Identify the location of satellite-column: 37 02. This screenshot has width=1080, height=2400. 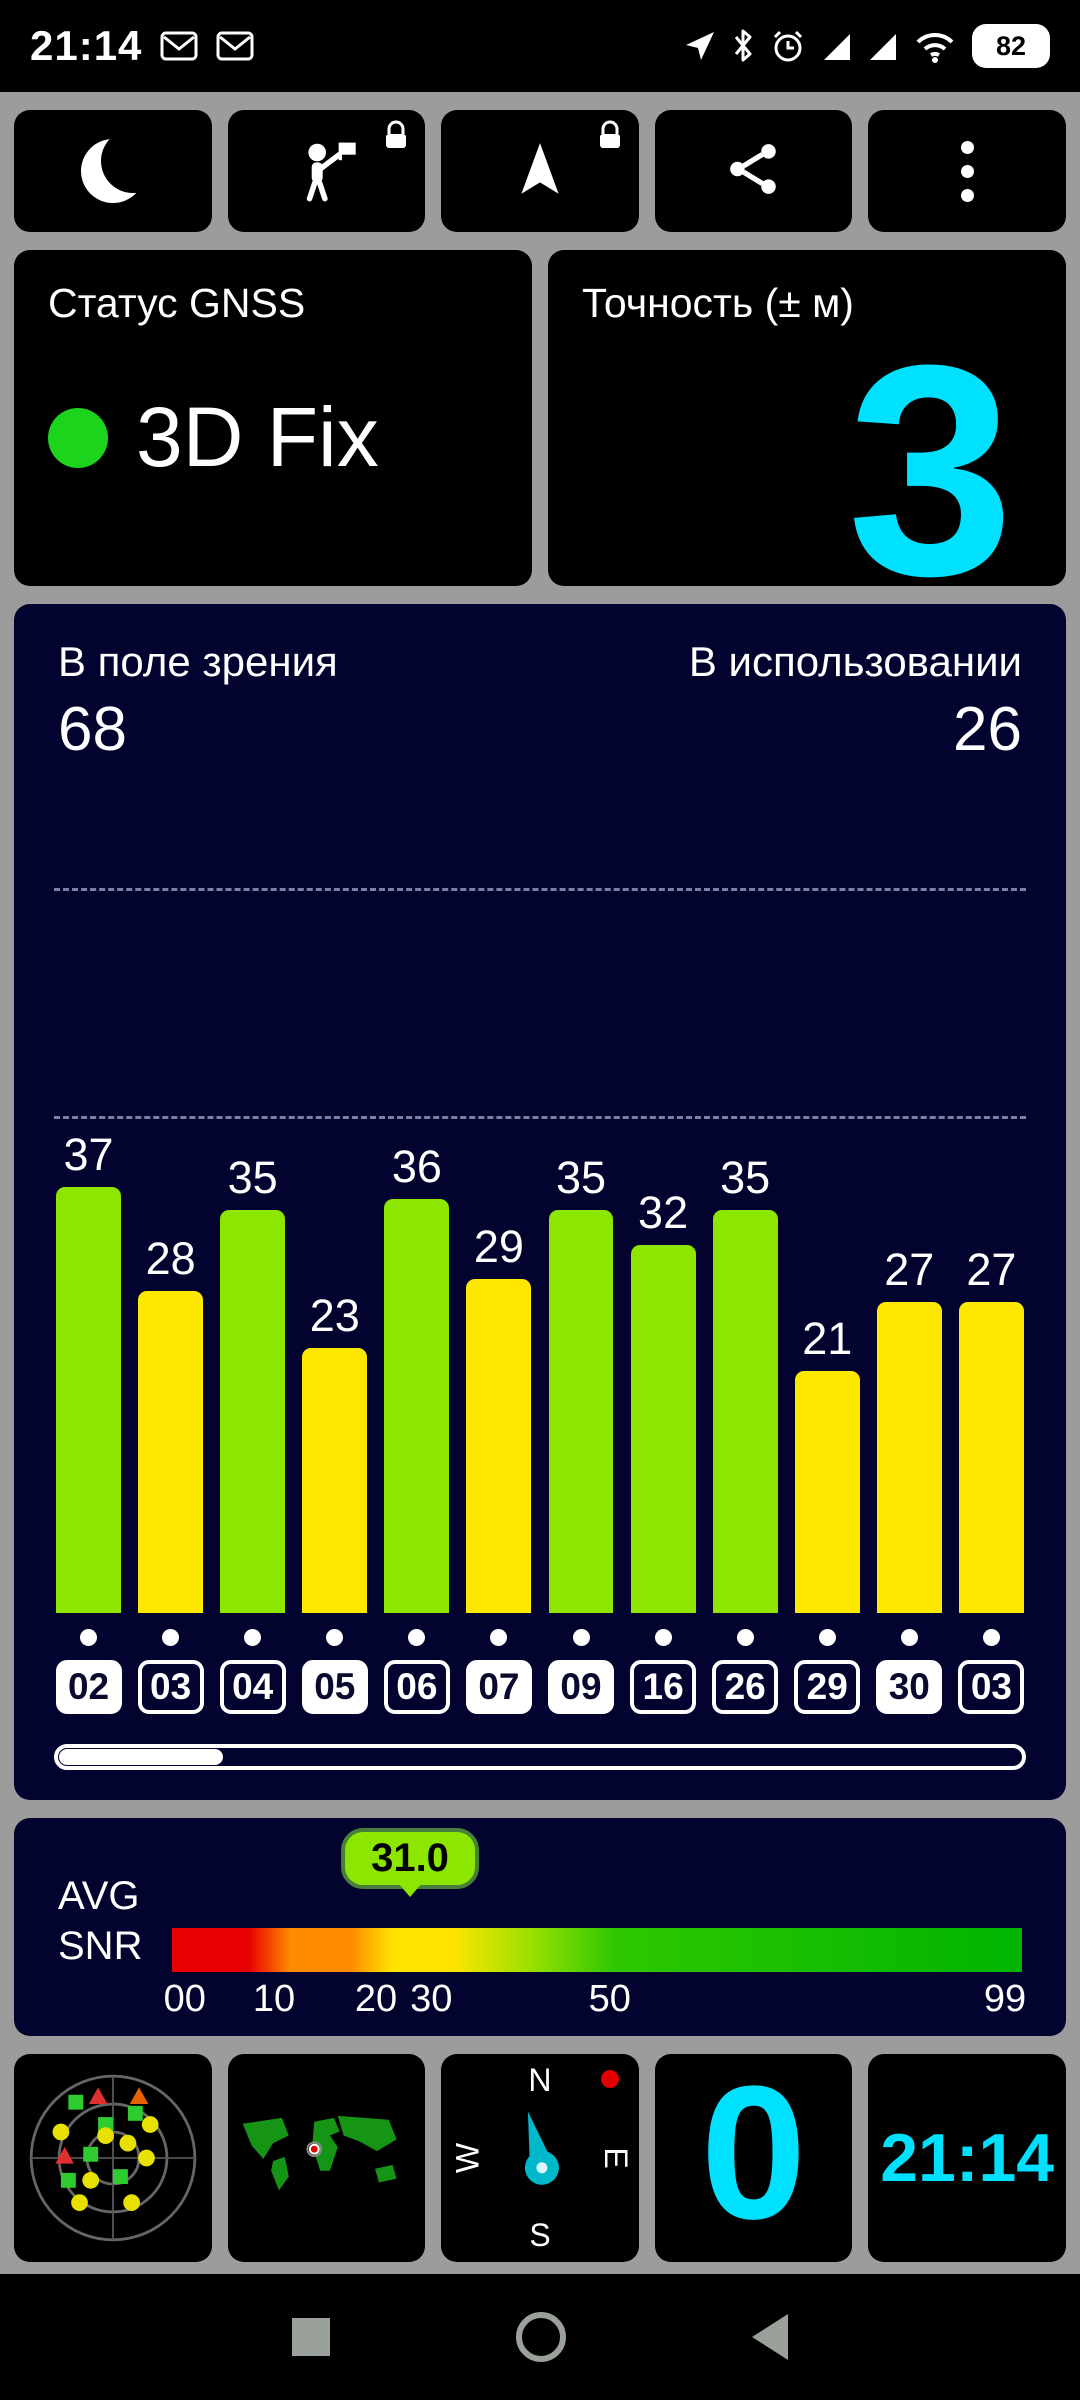
(88, 1418).